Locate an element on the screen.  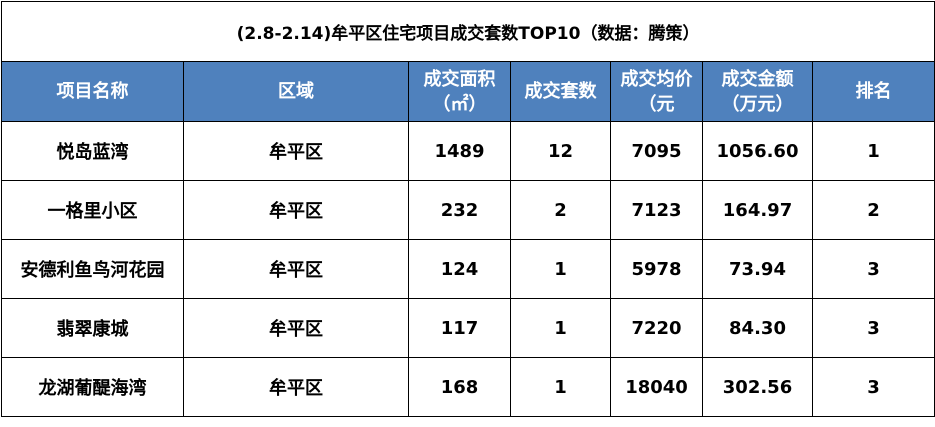
header-cell: 成交套数 is located at coordinates (560, 91).